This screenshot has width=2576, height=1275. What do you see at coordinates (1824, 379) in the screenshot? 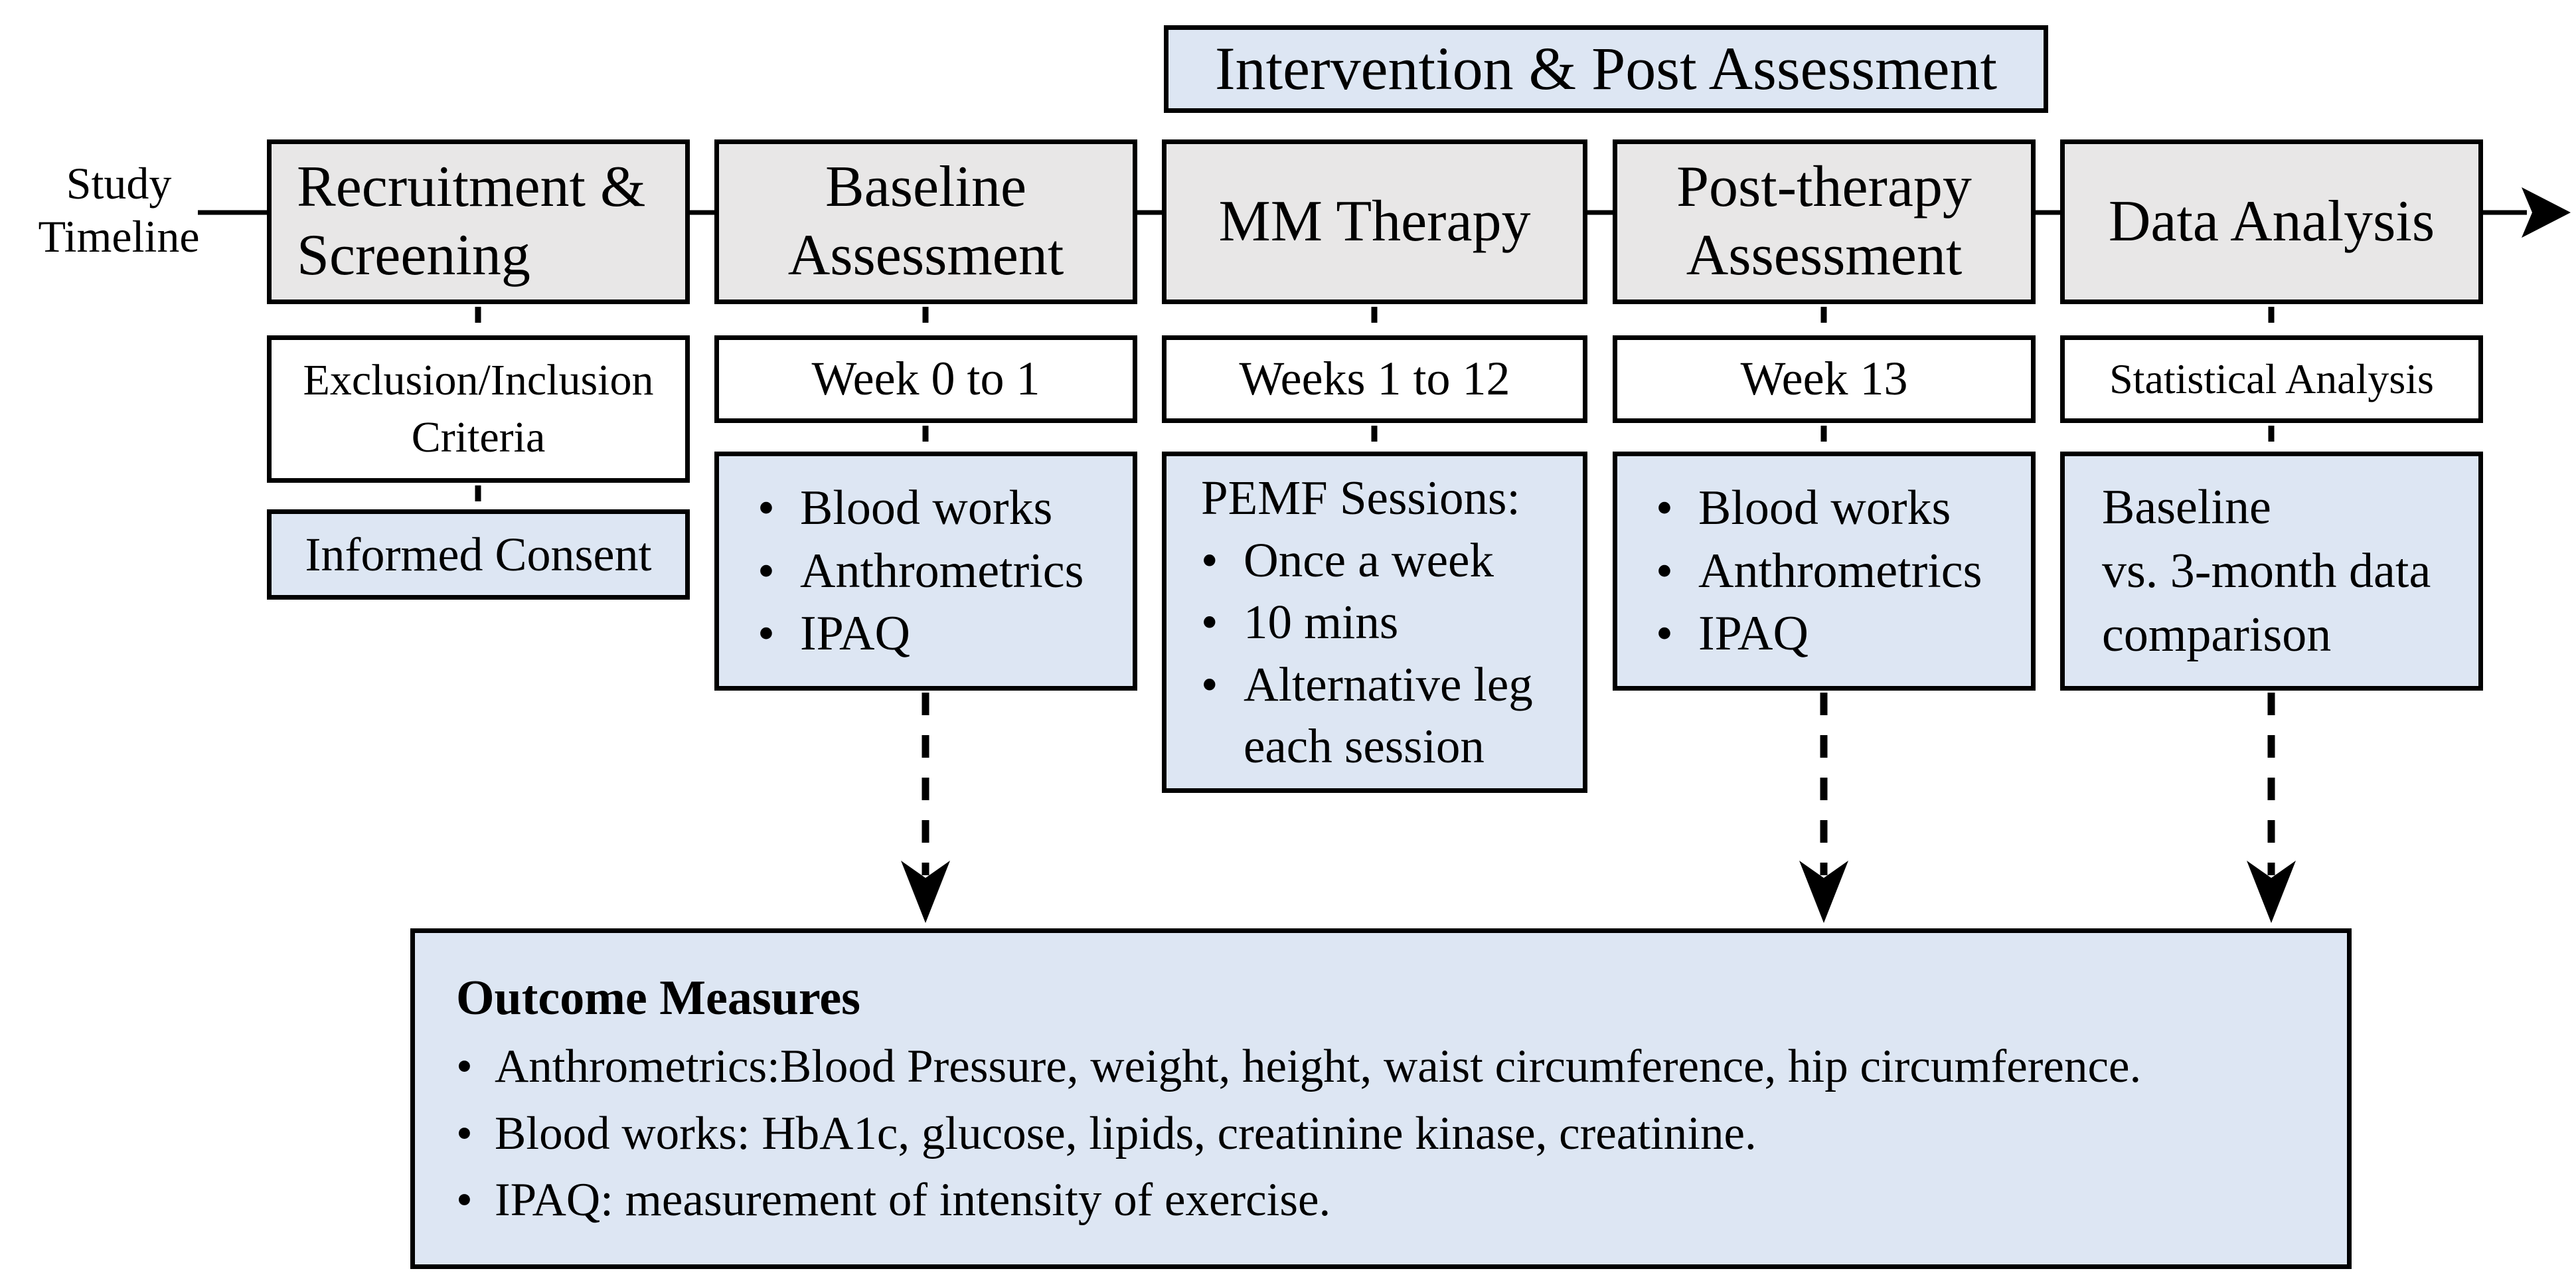
I see `sub-box-week-13: Week 13` at bounding box center [1824, 379].